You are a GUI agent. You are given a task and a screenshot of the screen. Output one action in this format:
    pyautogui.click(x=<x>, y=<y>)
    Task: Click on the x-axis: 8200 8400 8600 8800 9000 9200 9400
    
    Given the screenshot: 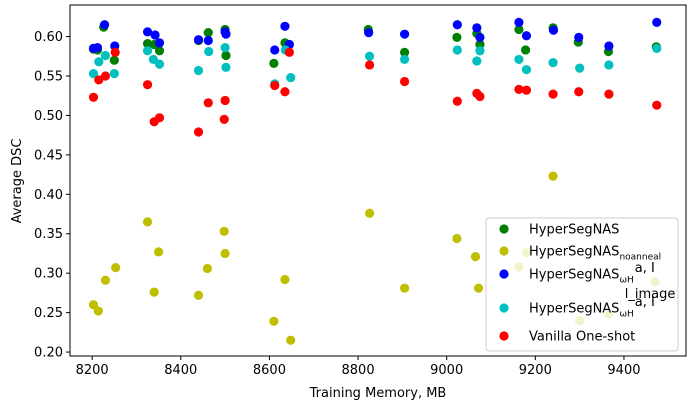 What is the action you would take?
    pyautogui.click(x=358, y=367)
    